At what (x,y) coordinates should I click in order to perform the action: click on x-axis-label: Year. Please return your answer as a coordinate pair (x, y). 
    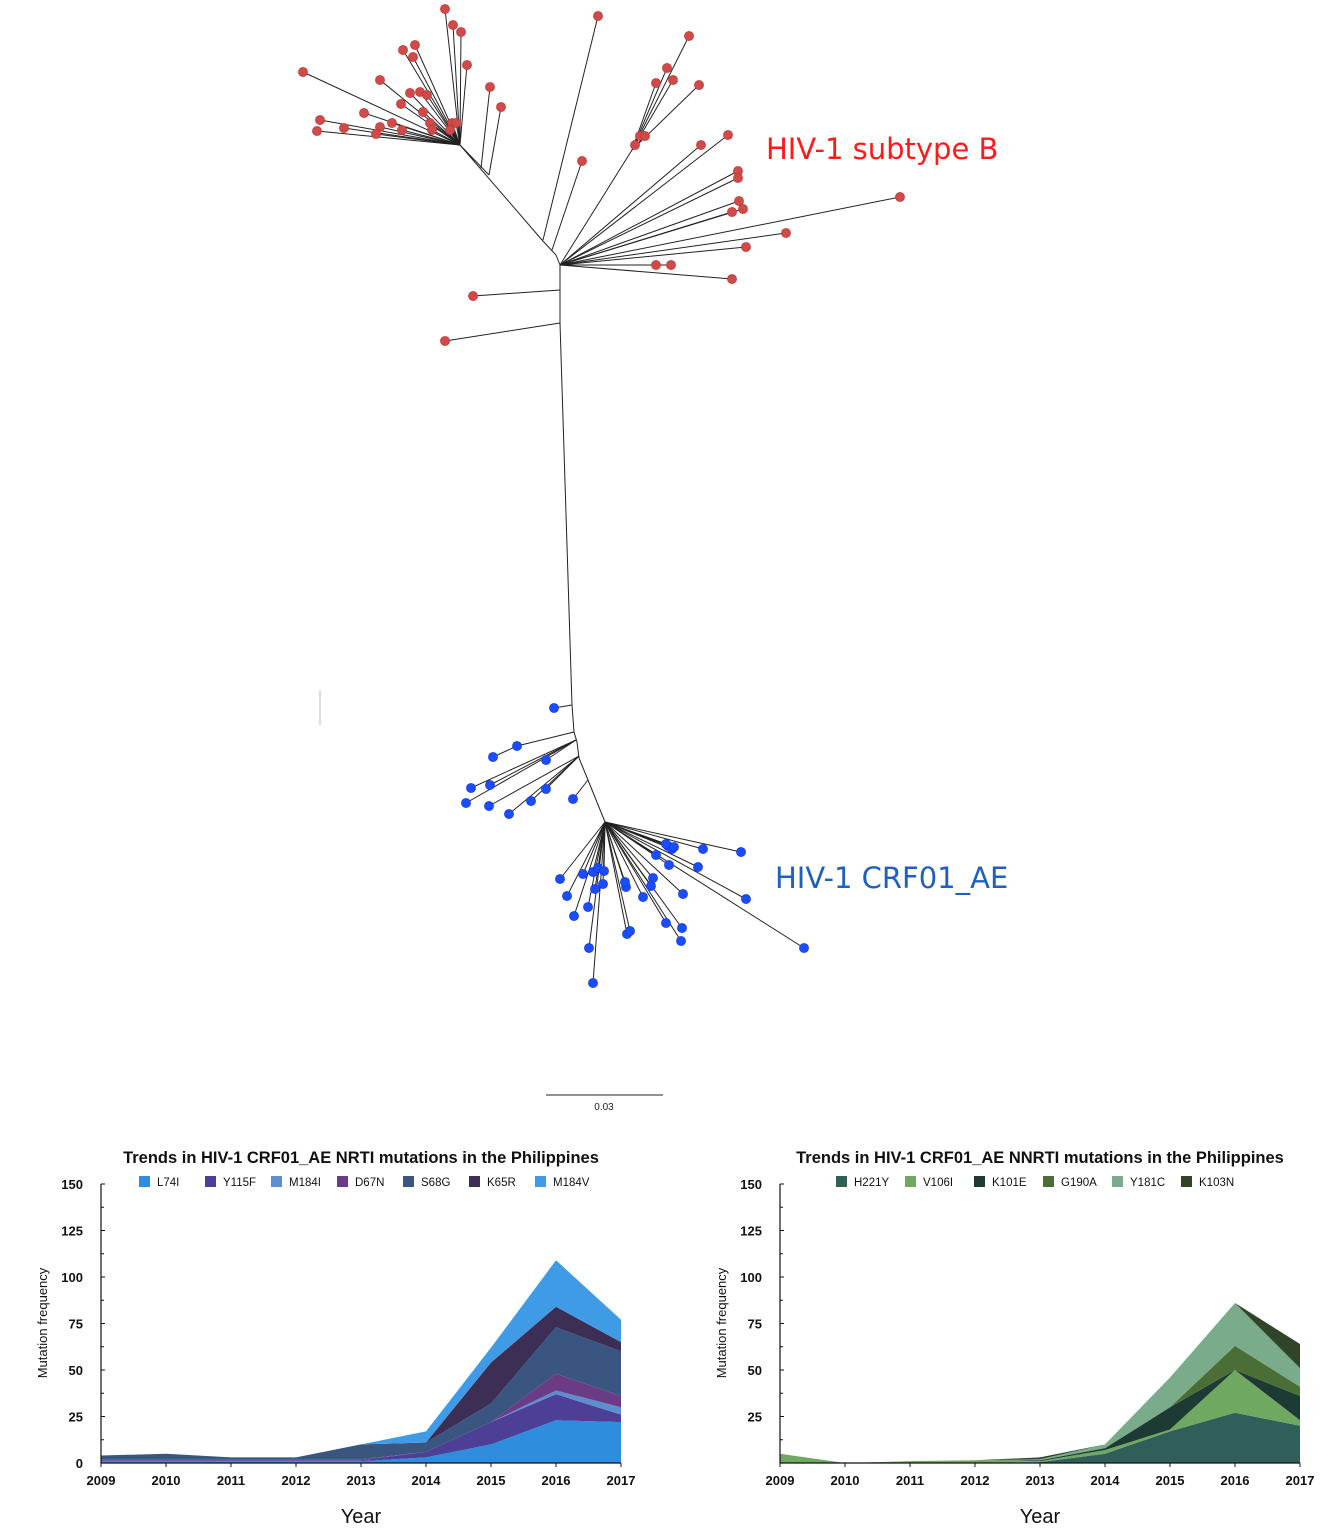
    Looking at the image, I should click on (1040, 1517).